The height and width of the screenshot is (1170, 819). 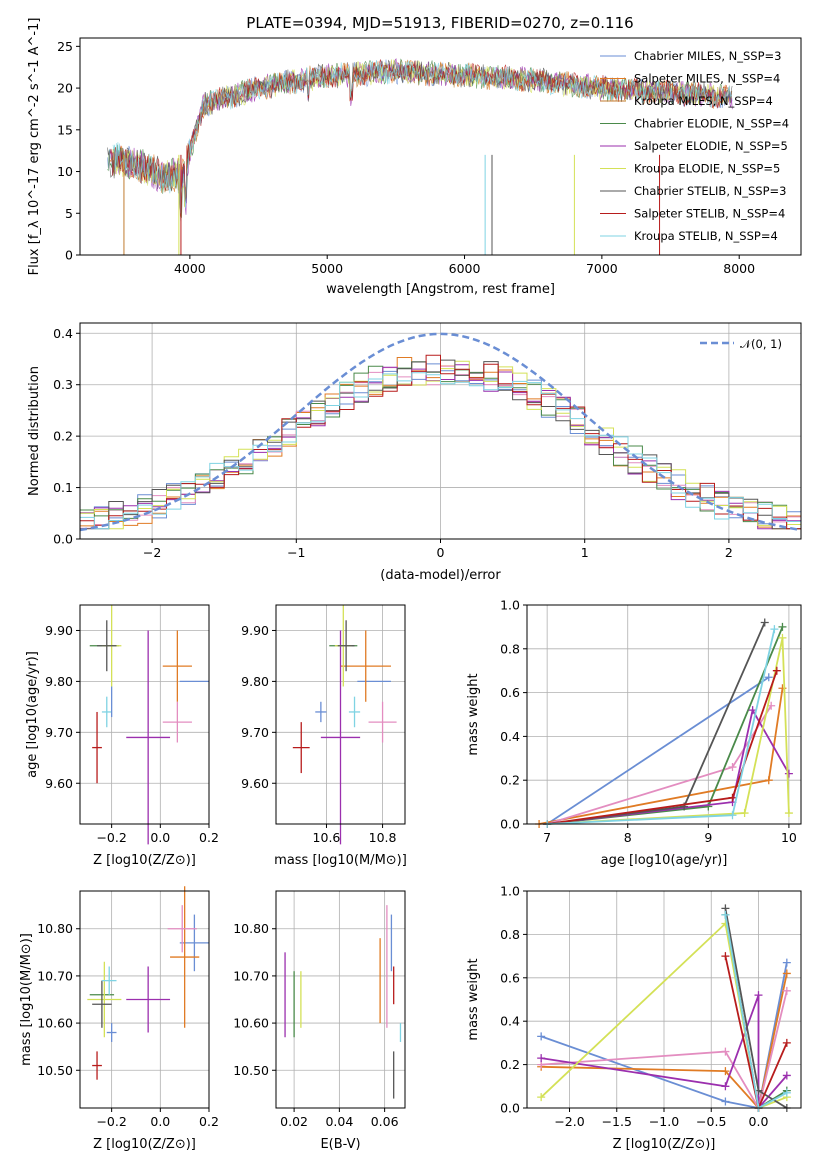 What do you see at coordinates (327, 837) in the screenshot?
I see `x-tick-label: 10.6` at bounding box center [327, 837].